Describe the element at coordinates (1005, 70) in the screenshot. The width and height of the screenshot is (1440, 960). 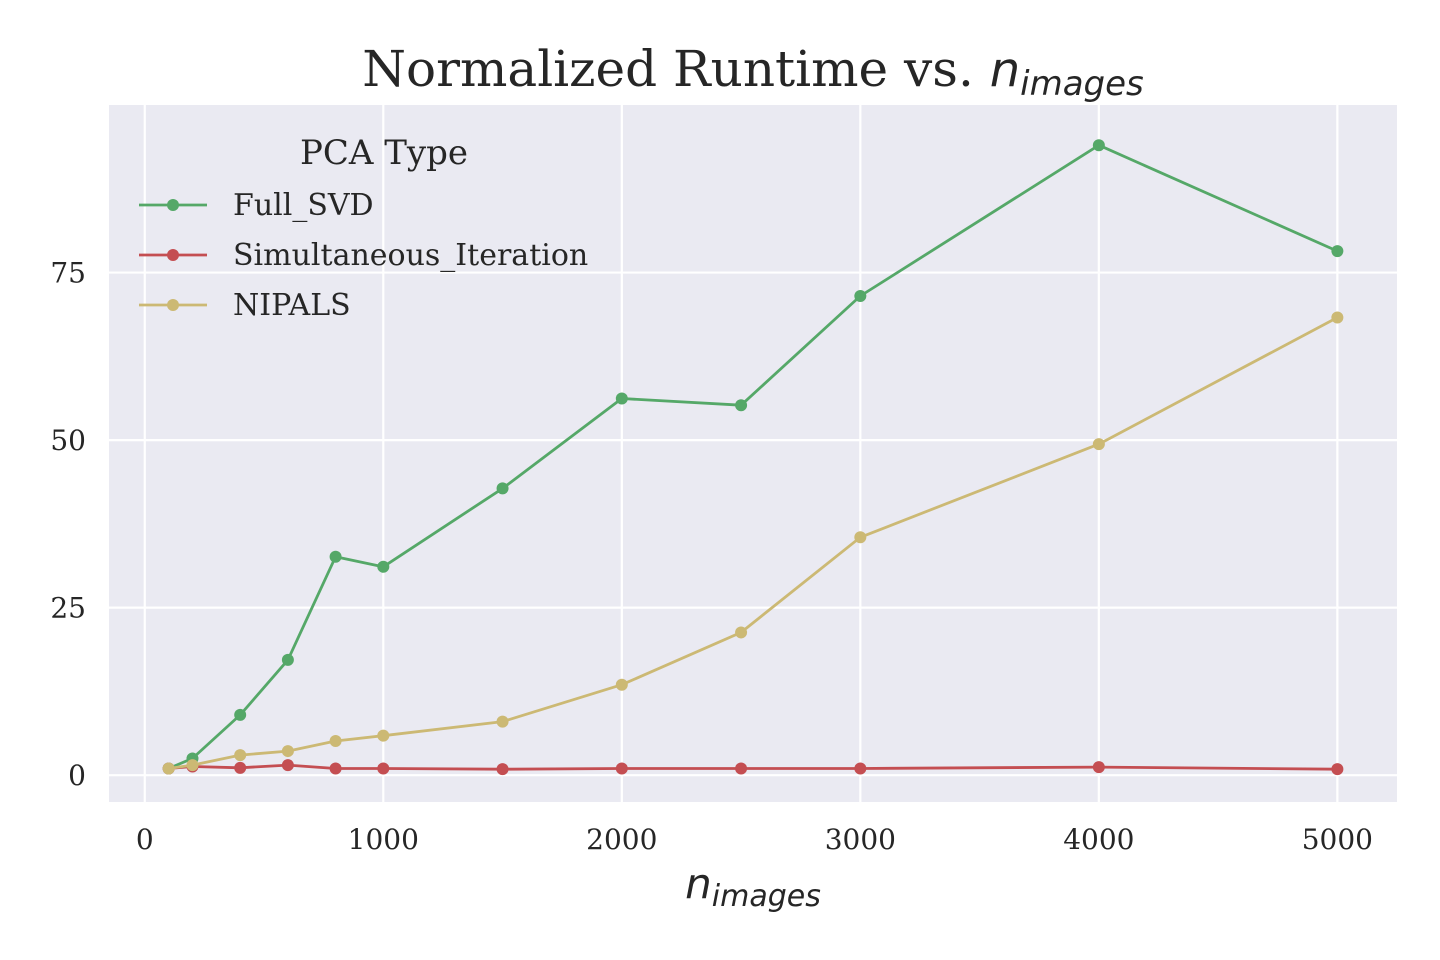
I see `chart-title-math: n` at that location.